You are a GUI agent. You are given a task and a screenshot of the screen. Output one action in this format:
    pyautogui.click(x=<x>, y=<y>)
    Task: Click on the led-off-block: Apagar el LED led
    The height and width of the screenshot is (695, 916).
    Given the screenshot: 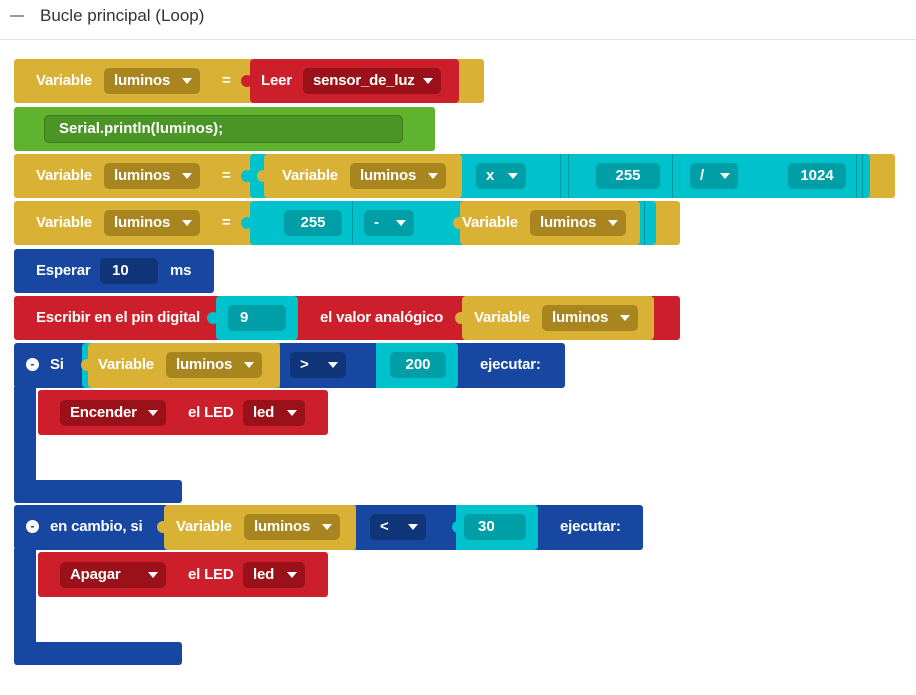 What is the action you would take?
    pyautogui.click(x=183, y=574)
    